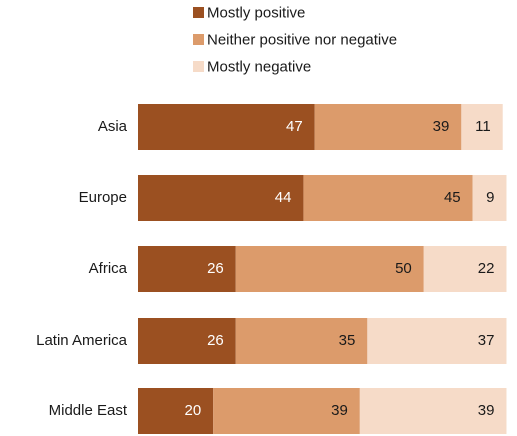 The image size is (517, 436). I want to click on value-label-asia-neither-positive-nor-negative: 39, so click(441, 126).